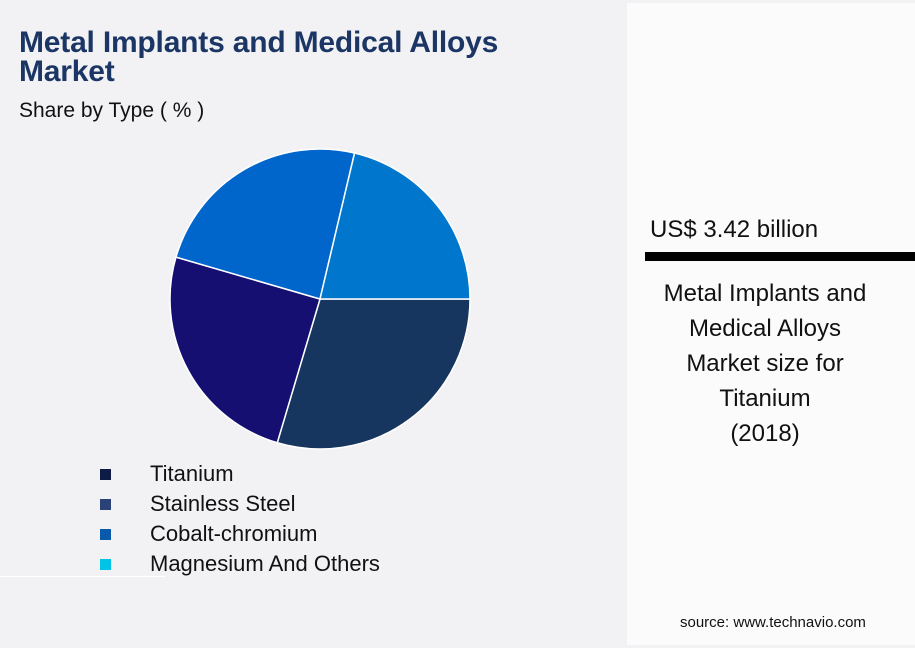 This screenshot has width=915, height=648. Describe the element at coordinates (765, 293) in the screenshot. I see `kpi-description-line: Metal Implants and` at that location.